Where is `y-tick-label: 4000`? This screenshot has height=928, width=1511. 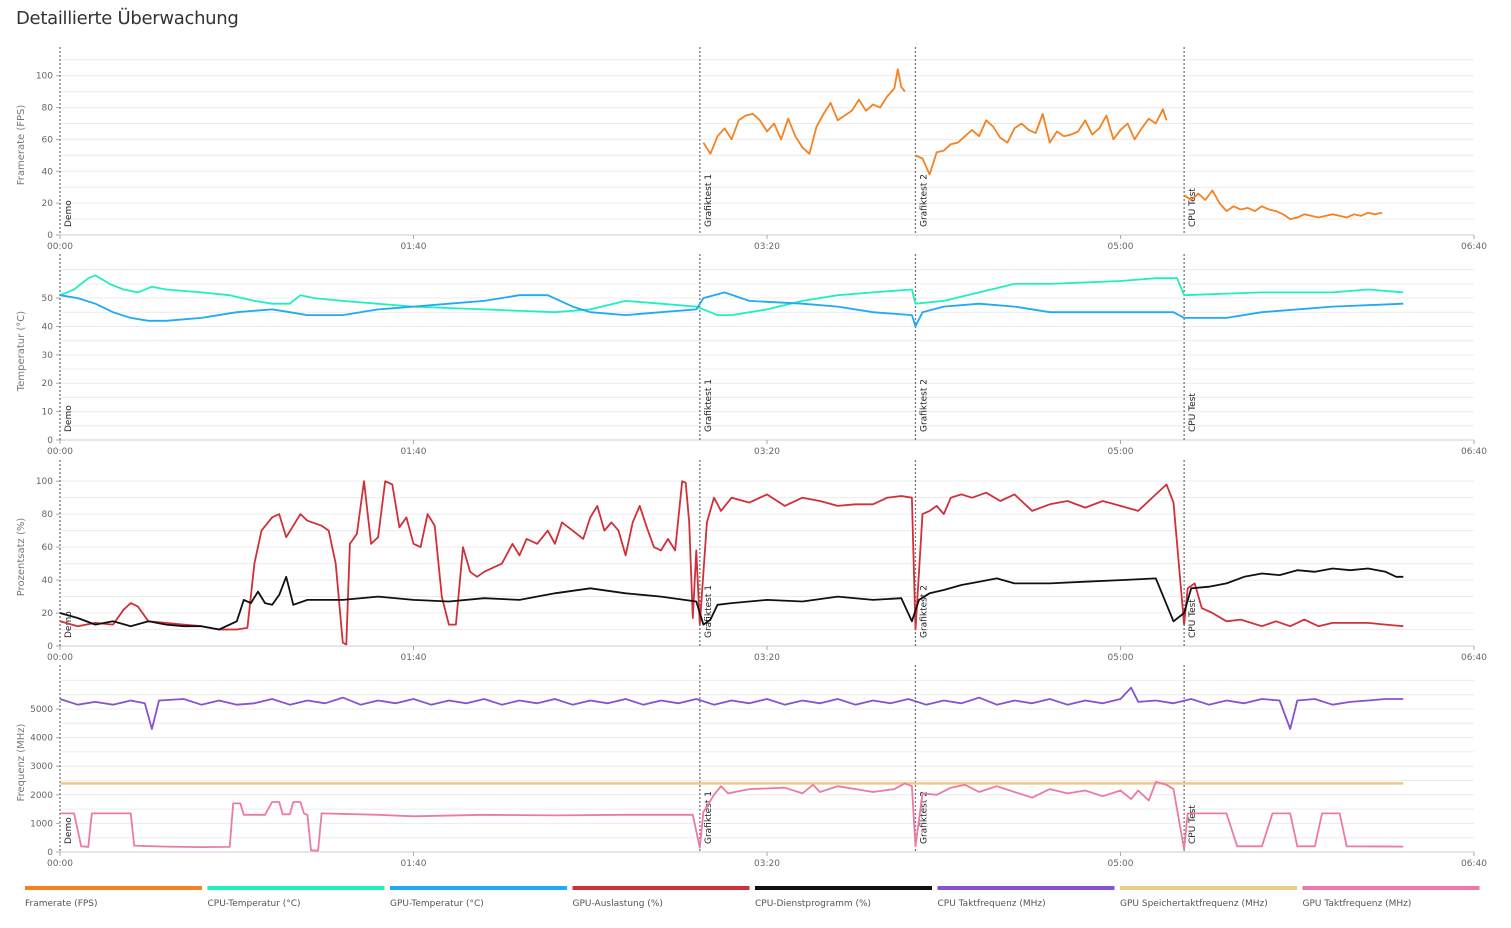
y-tick-label: 4000 is located at coordinates (41, 739).